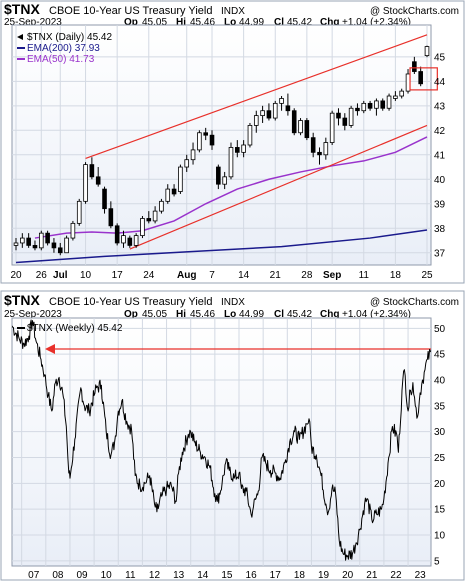 Image resolution: width=465 pixels, height=586 pixels. I want to click on daily-op-label: Op, so click(131, 22).